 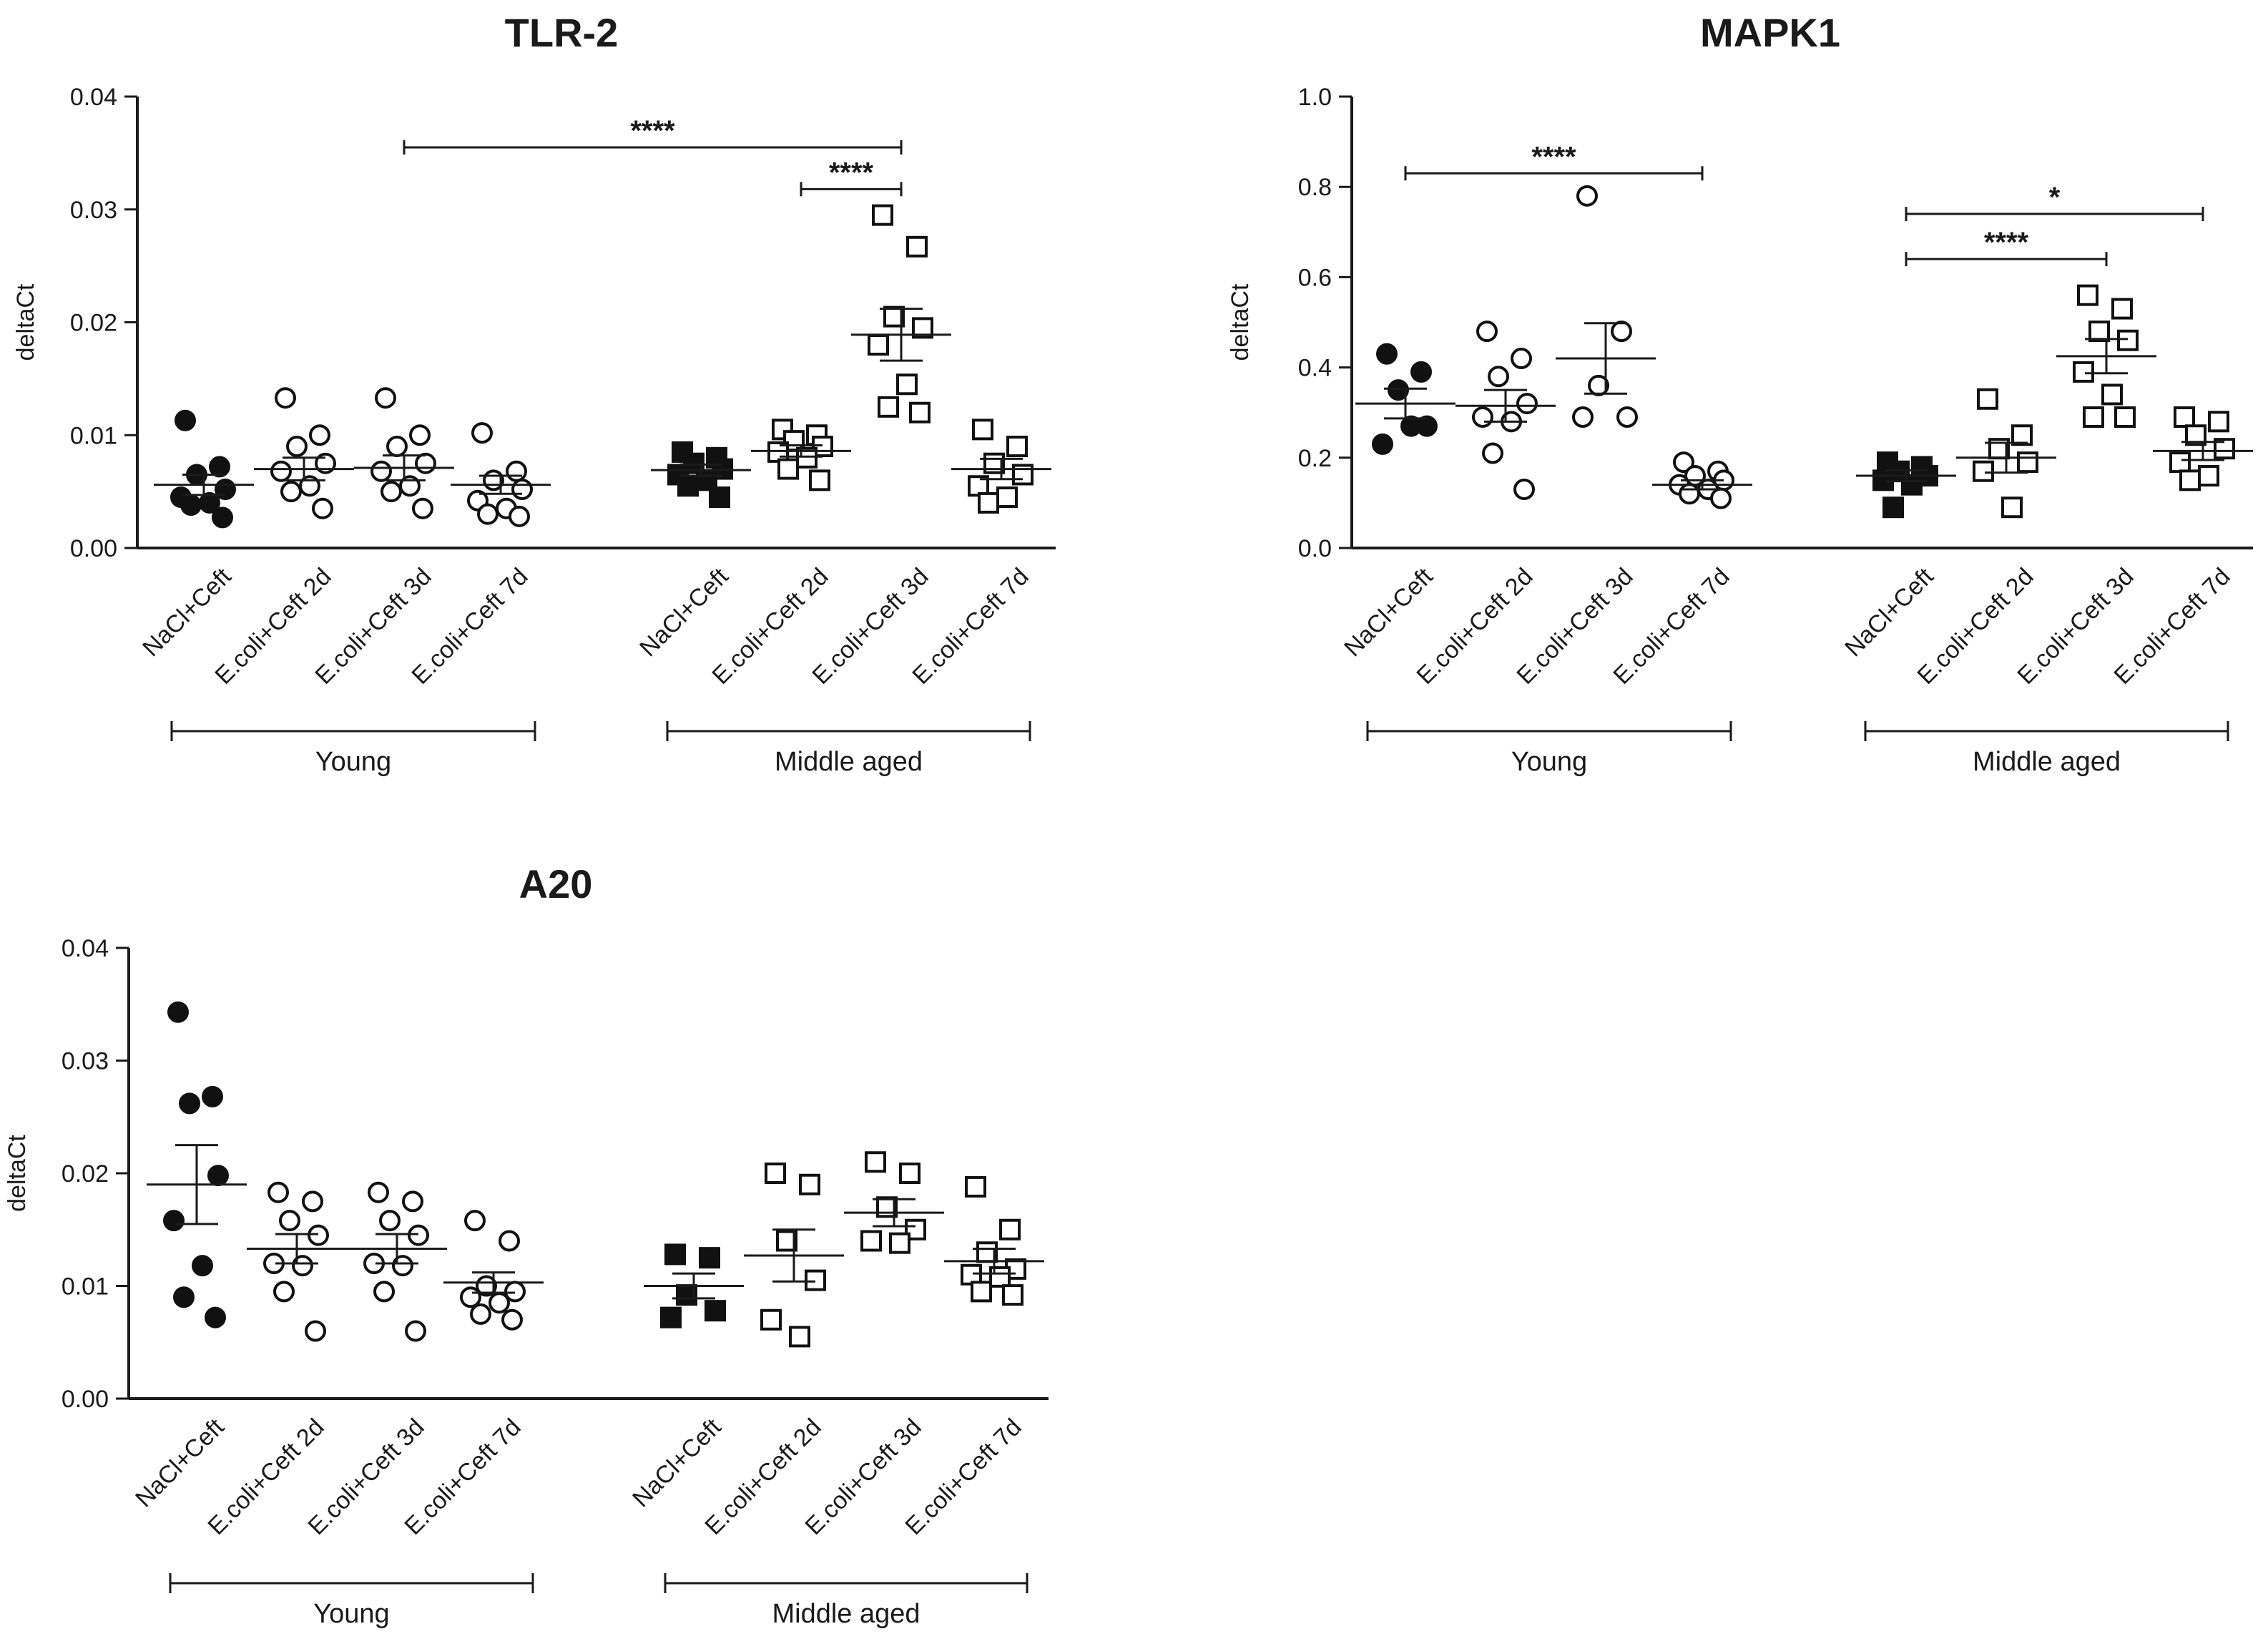 What do you see at coordinates (1315, 458) in the screenshot?
I see `y-tick-label: 0.2` at bounding box center [1315, 458].